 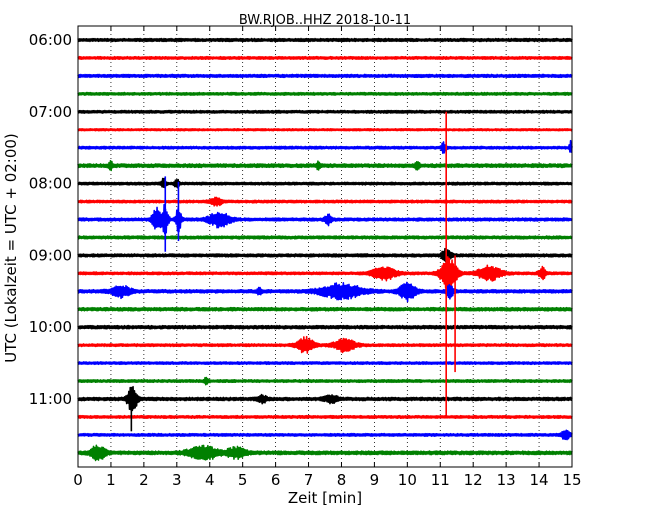 I want to click on x-tick-label: 15, so click(x=571, y=480).